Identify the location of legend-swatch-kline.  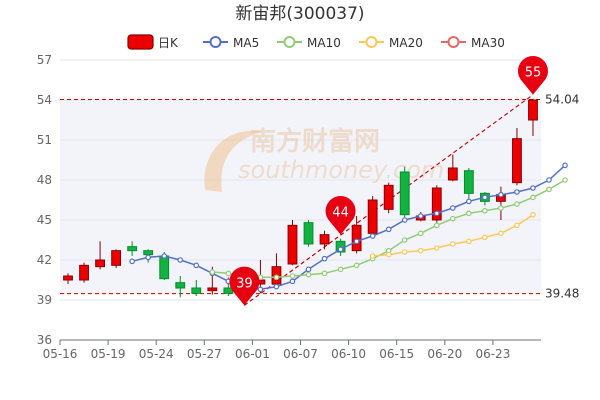
(140, 42).